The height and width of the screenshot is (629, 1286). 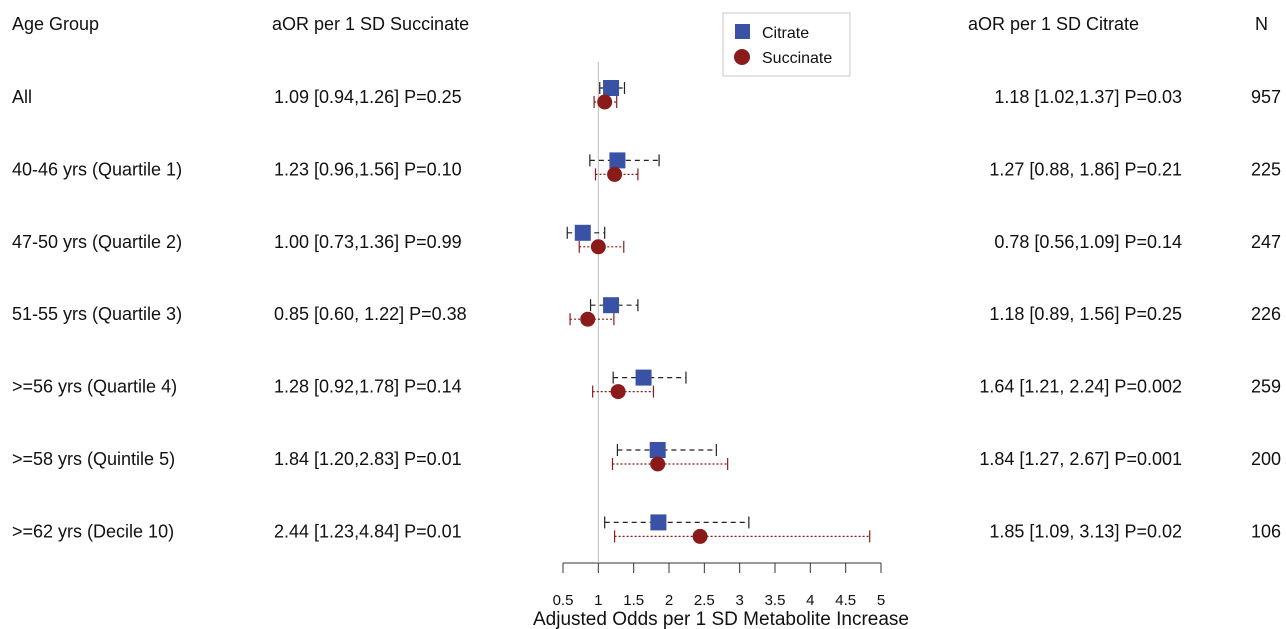 What do you see at coordinates (845, 600) in the screenshot?
I see `x-tick-label-8: 4.5` at bounding box center [845, 600].